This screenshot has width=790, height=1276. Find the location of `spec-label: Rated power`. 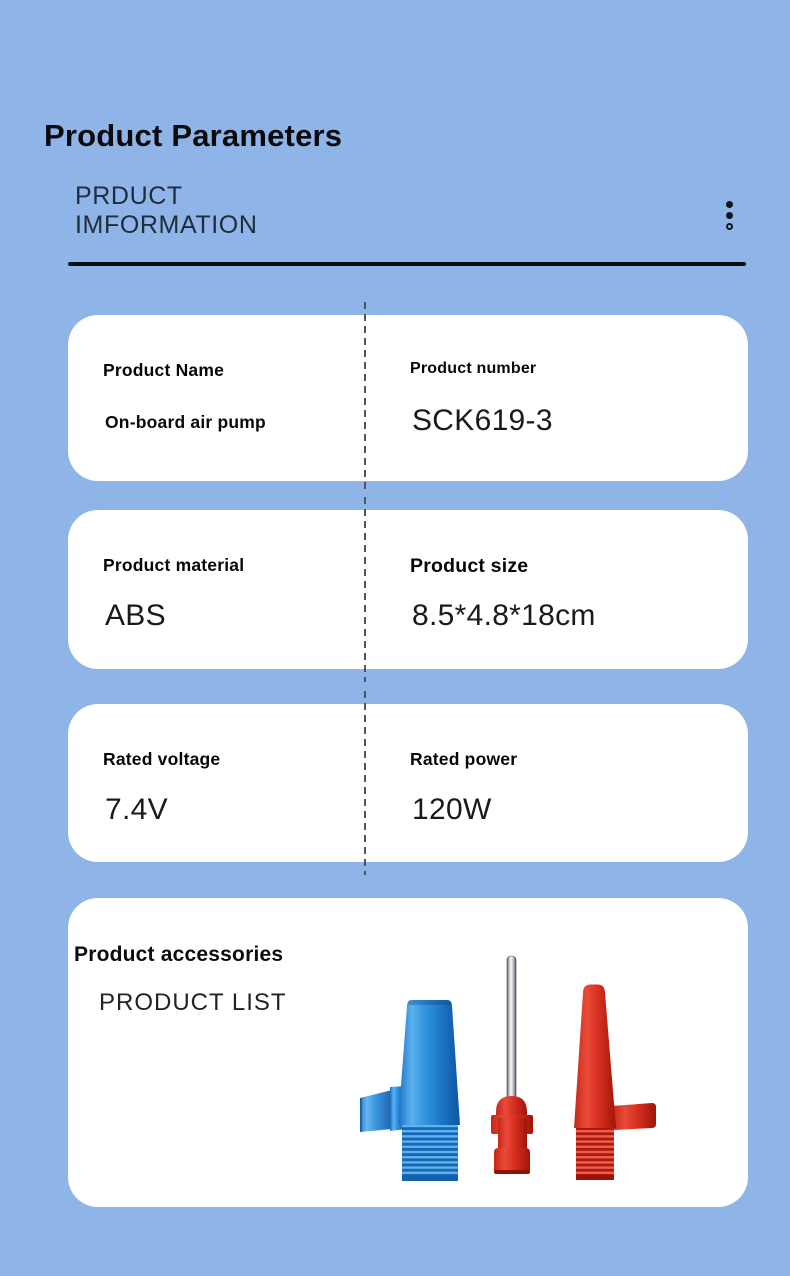

spec-label: Rated power is located at coordinates (464, 759).